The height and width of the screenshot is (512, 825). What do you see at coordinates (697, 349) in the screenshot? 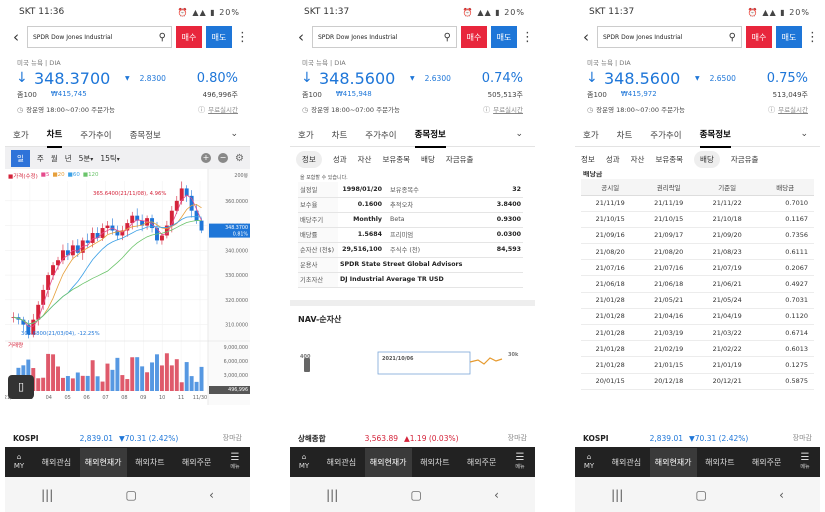
I see `table-row: 21/01/28 21/02/19 21/02/22 0.6013` at bounding box center [697, 349].